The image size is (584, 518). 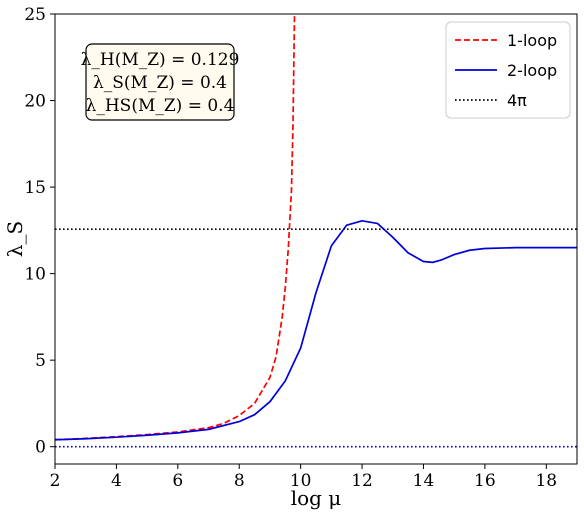 I want to click on y-tick-label: 0, so click(x=40, y=448).